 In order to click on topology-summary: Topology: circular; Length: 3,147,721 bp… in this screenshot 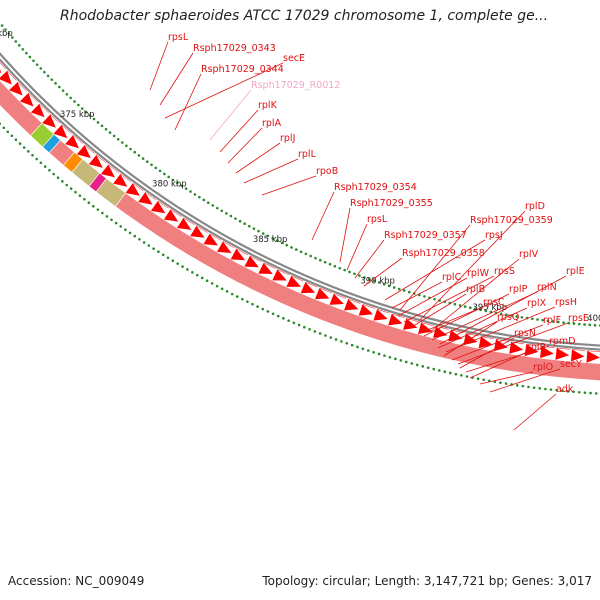, I will do `click(427, 581)`.